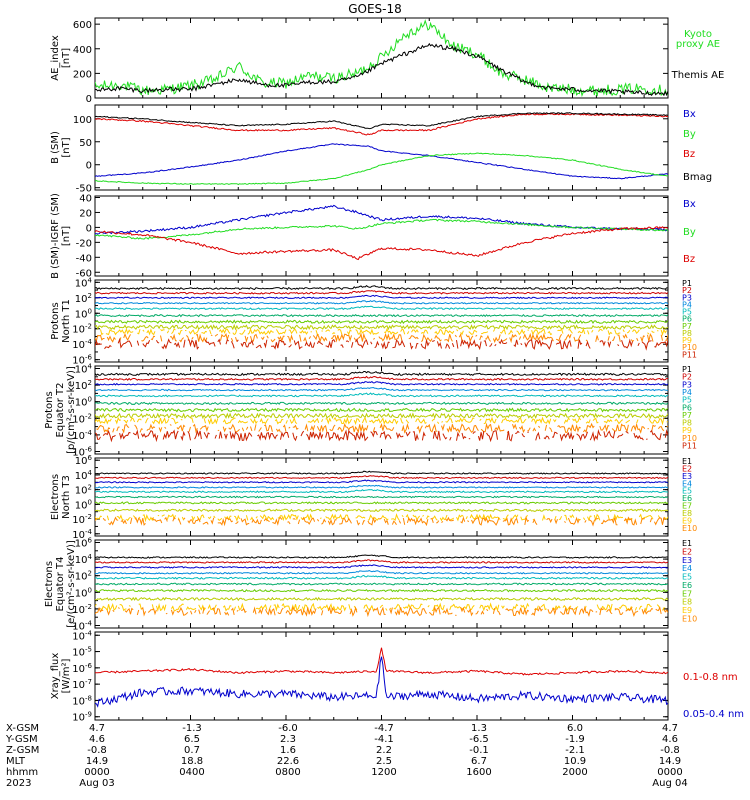  I want to click on series-line-p7, so click(381, 322).